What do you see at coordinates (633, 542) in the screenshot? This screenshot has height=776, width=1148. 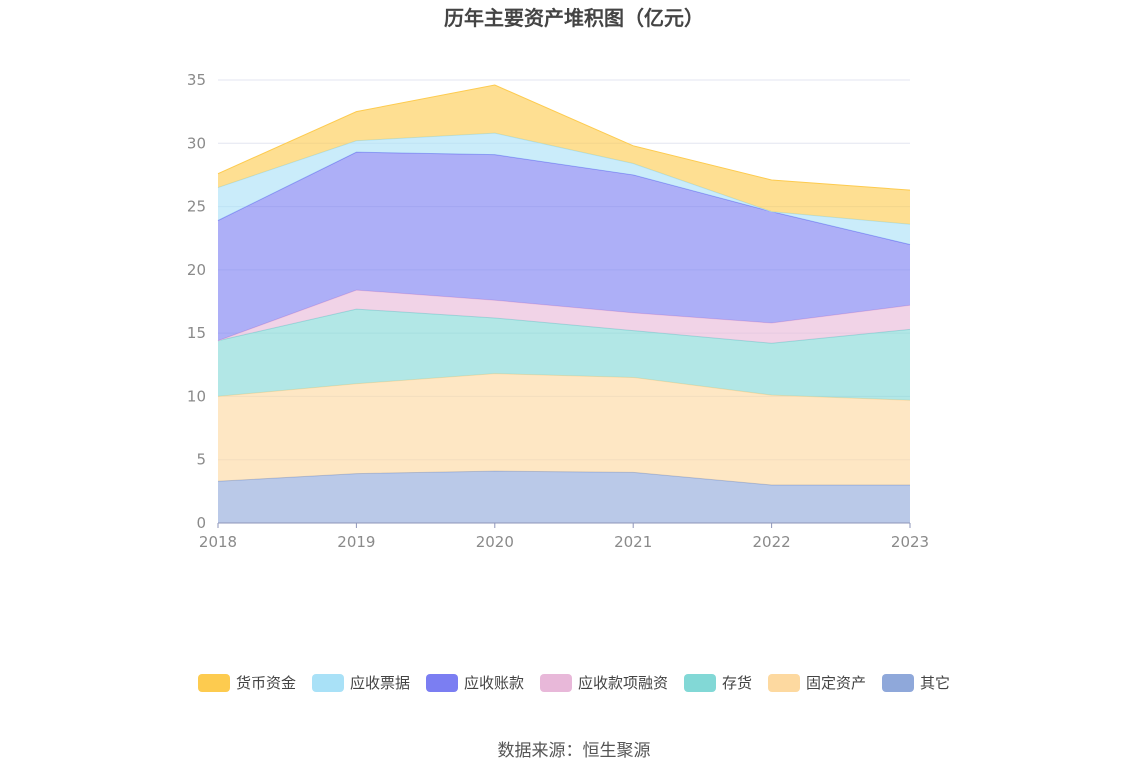 I see `x-tick-label: 2021` at bounding box center [633, 542].